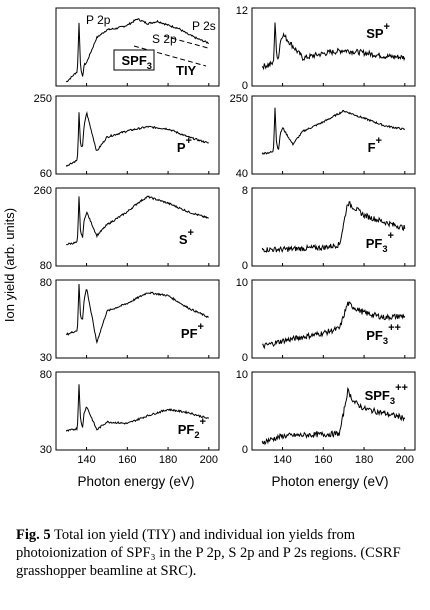 The height and width of the screenshot is (610, 430). I want to click on panel-tiy: P 2p S 2p P 2s SPF3 TIY, so click(137, 47).